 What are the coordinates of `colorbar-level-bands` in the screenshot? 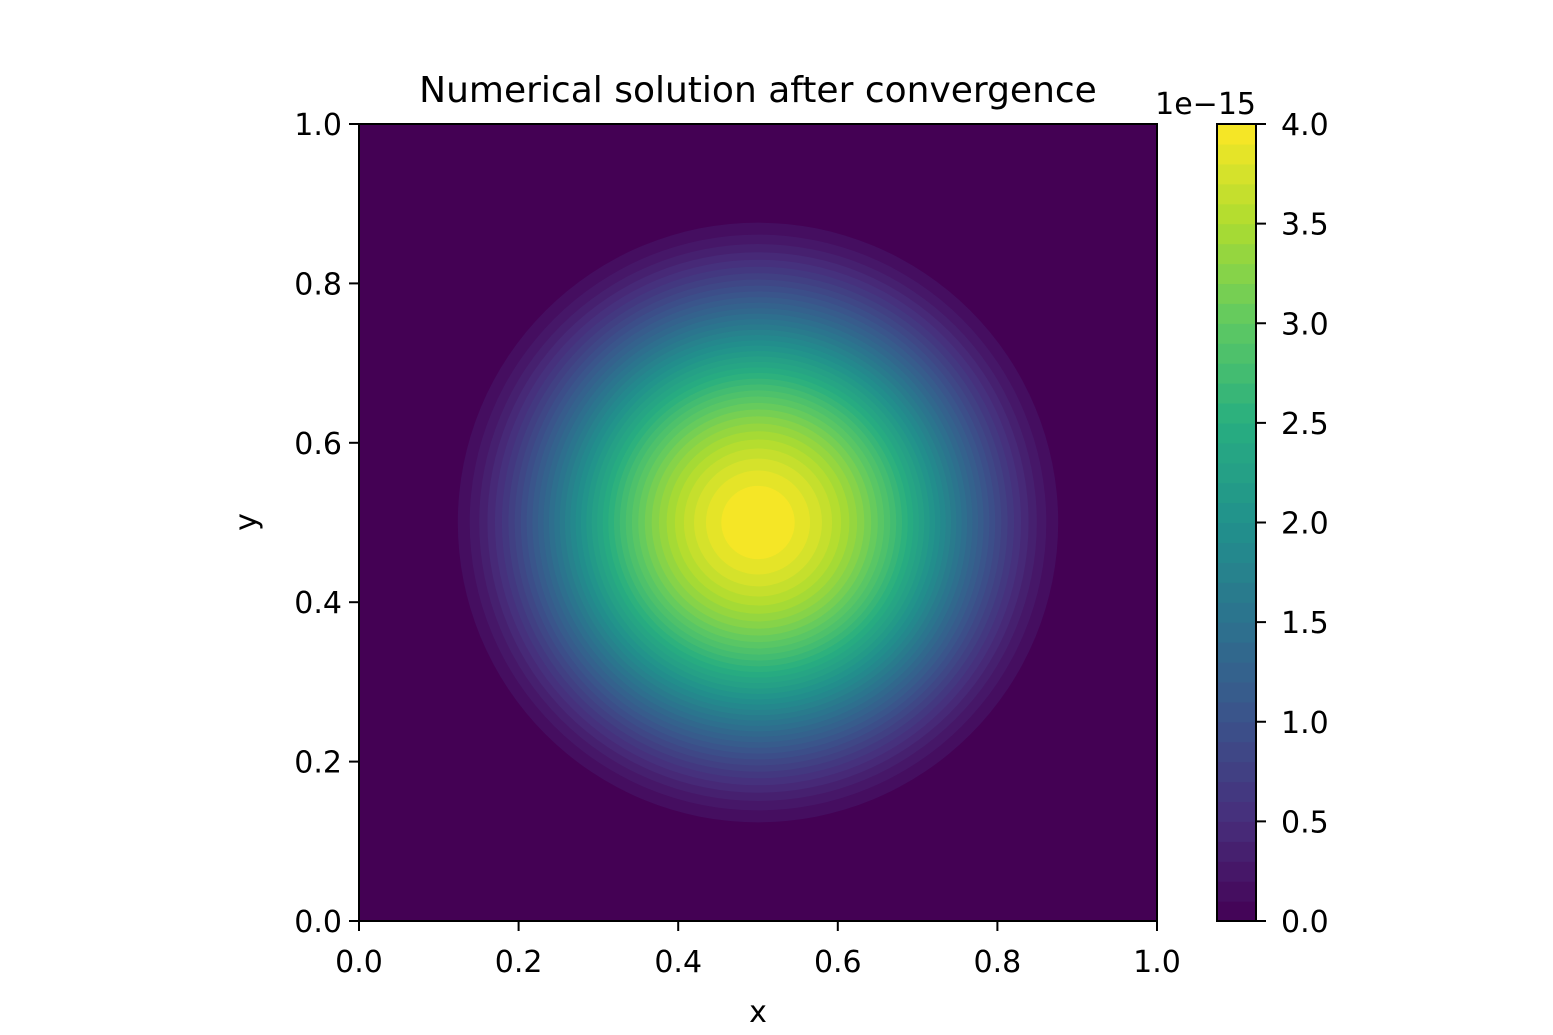 It's located at (1236, 523).